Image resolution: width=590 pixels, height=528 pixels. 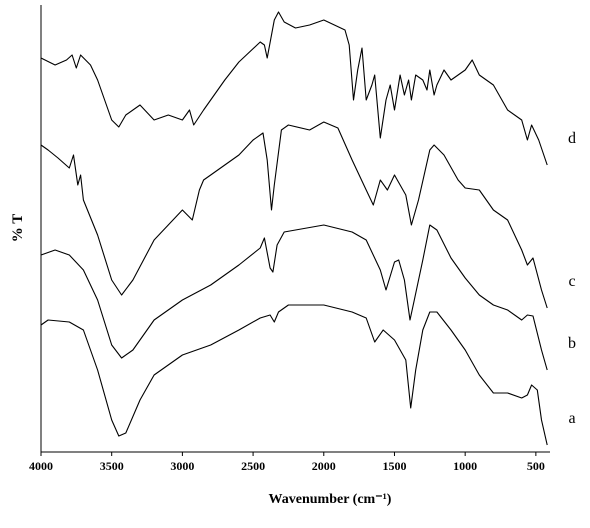 I want to click on x-tick-label: 1500, so click(x=394, y=466).